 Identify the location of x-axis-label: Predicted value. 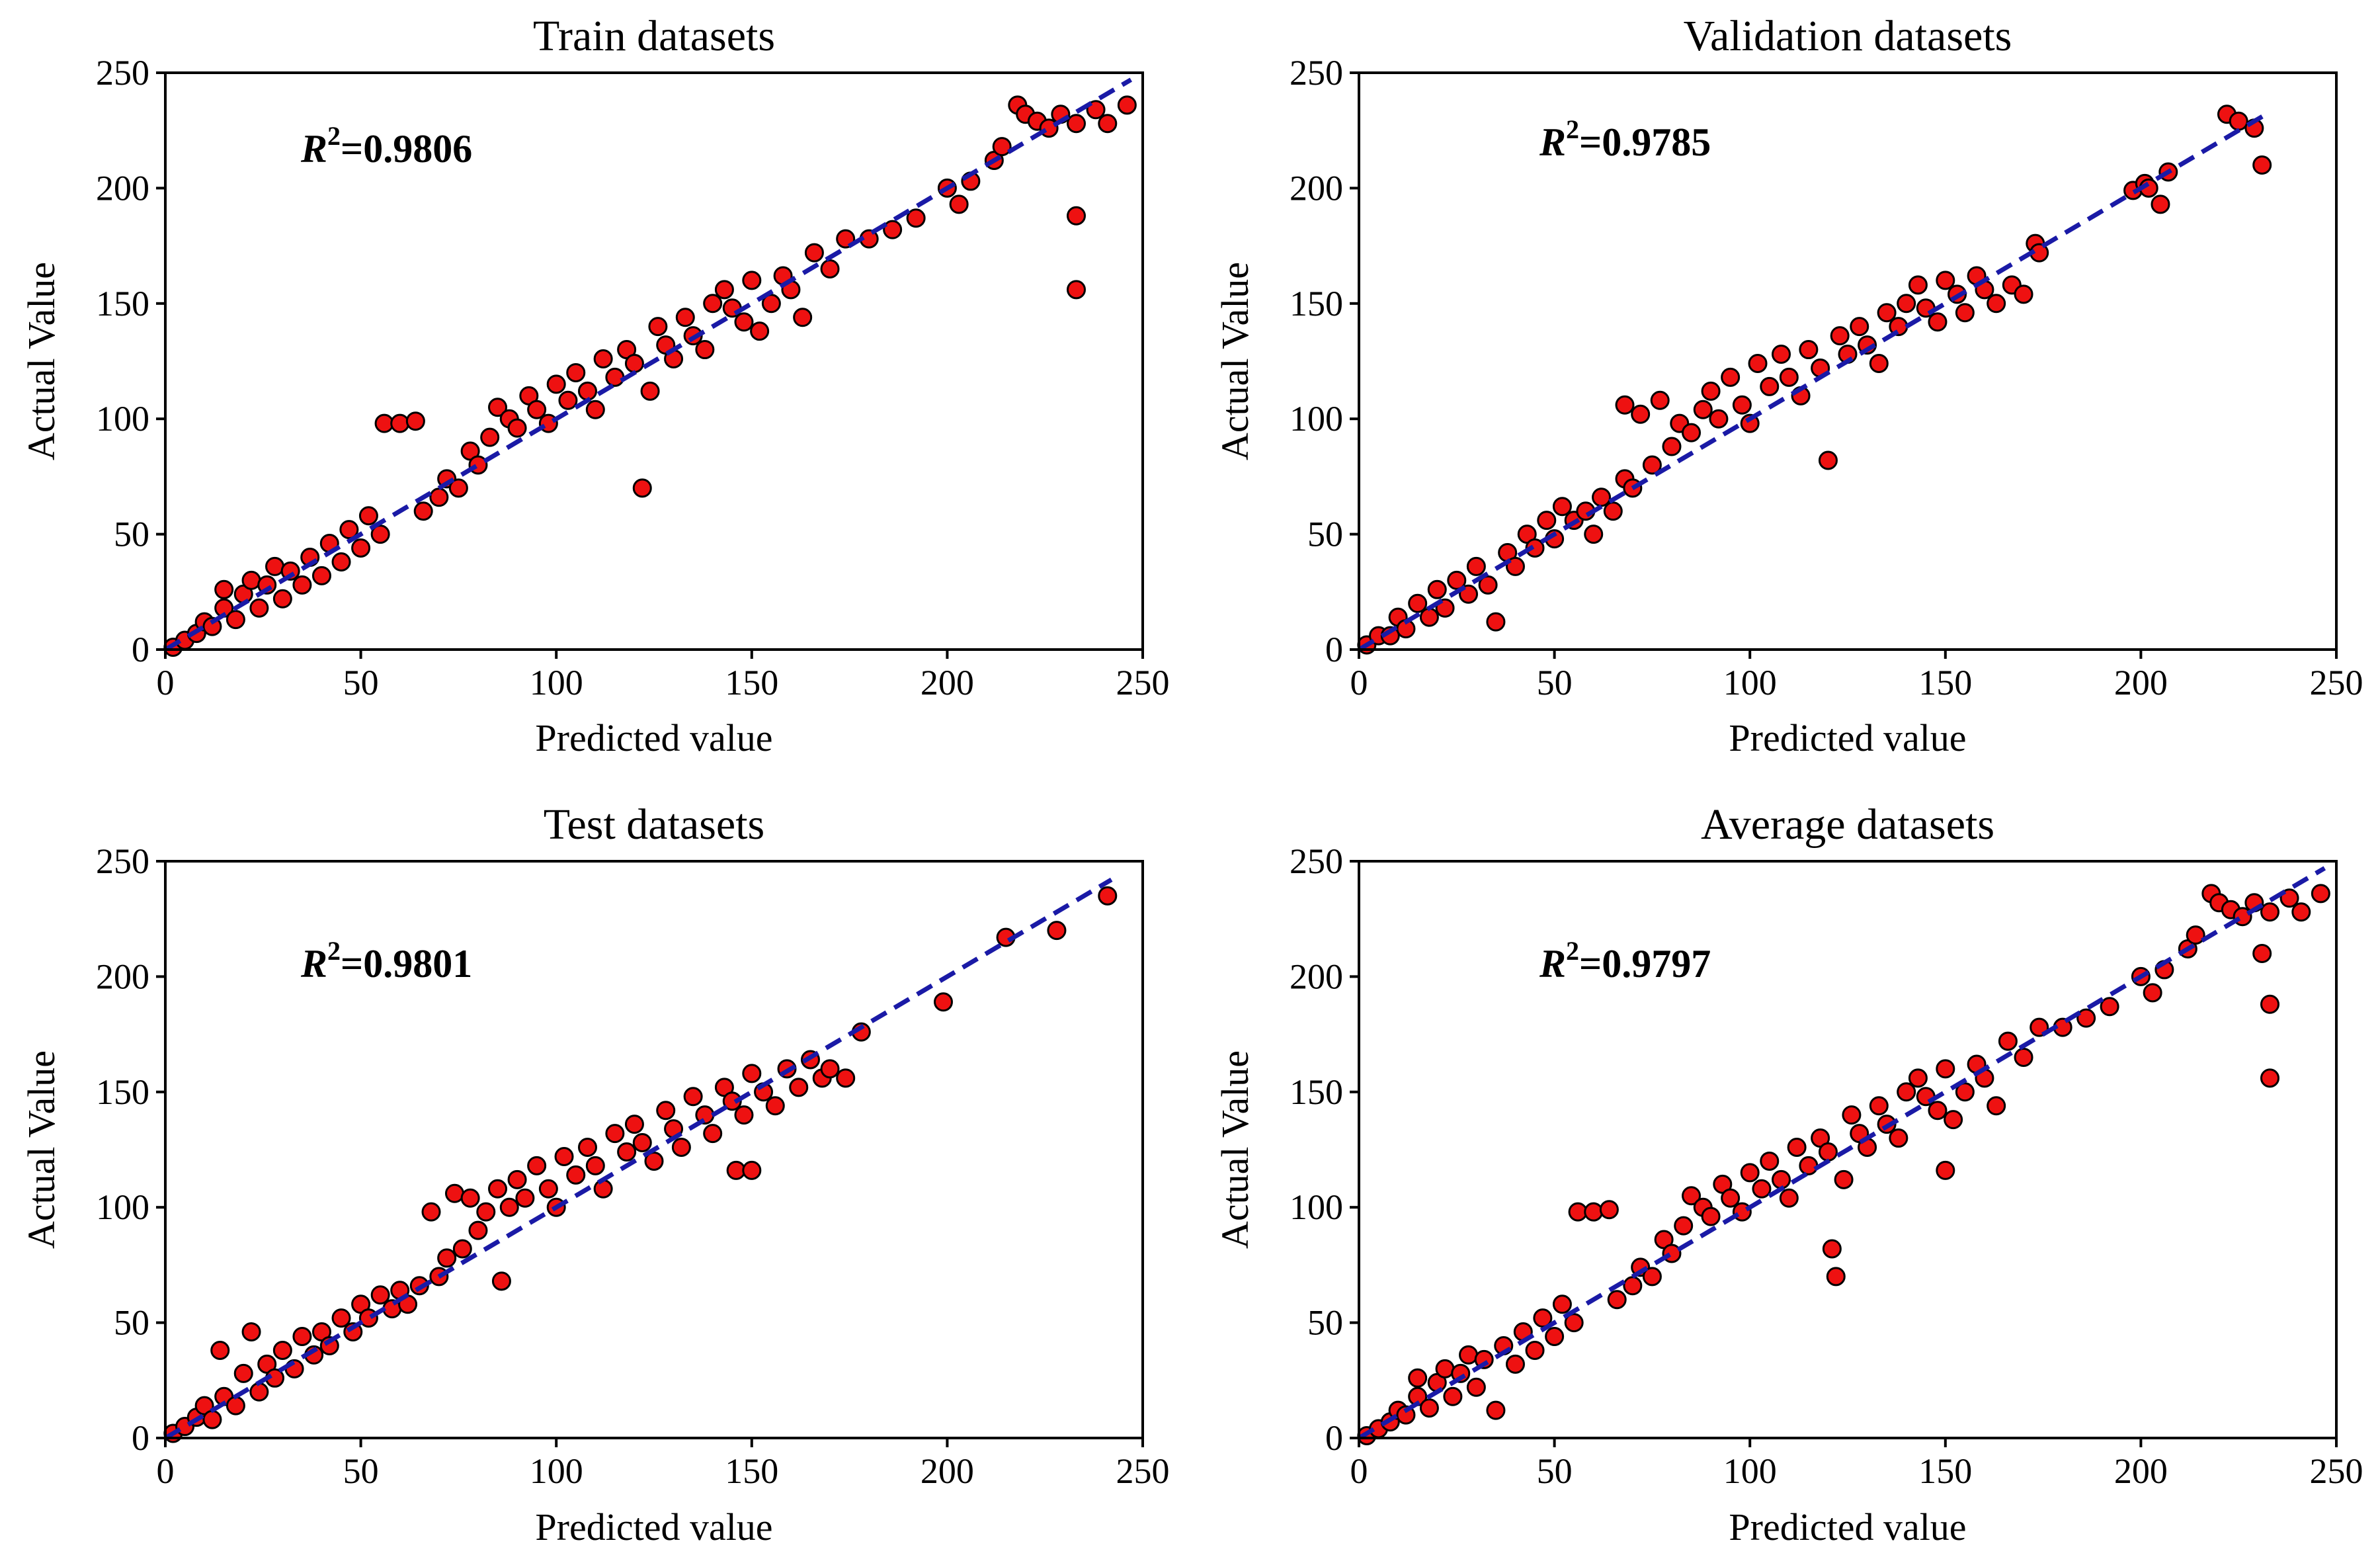
(1847, 737).